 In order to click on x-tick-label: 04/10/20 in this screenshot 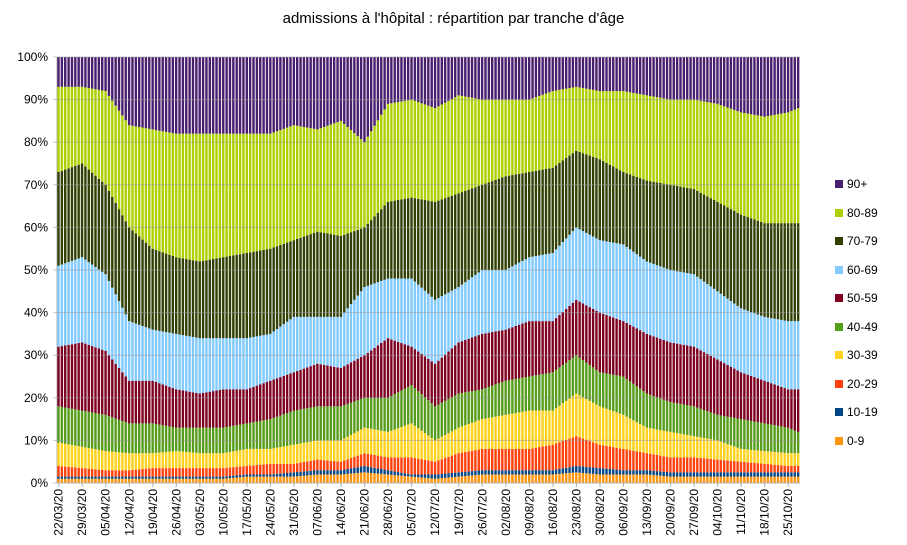, I will do `click(718, 512)`.